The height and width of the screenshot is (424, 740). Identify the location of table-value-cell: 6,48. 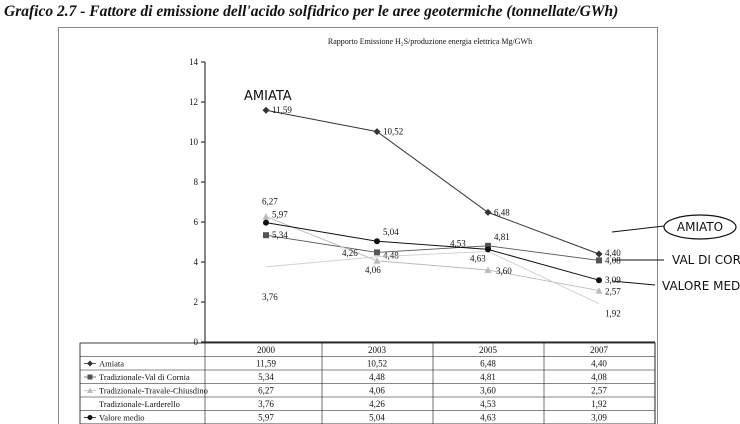
(488, 364).